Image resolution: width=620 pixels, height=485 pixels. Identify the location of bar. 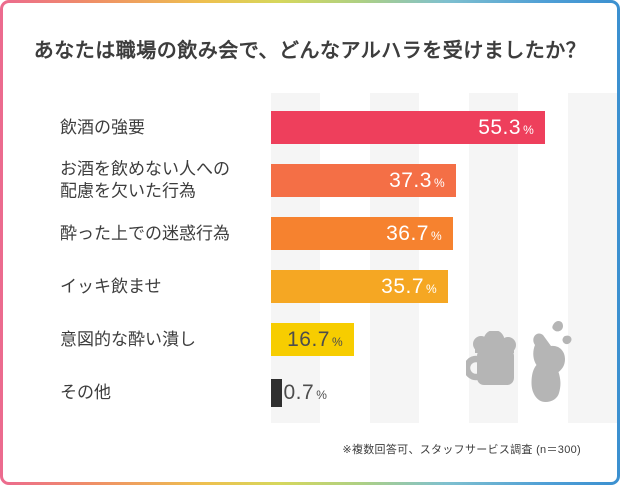
(276, 392).